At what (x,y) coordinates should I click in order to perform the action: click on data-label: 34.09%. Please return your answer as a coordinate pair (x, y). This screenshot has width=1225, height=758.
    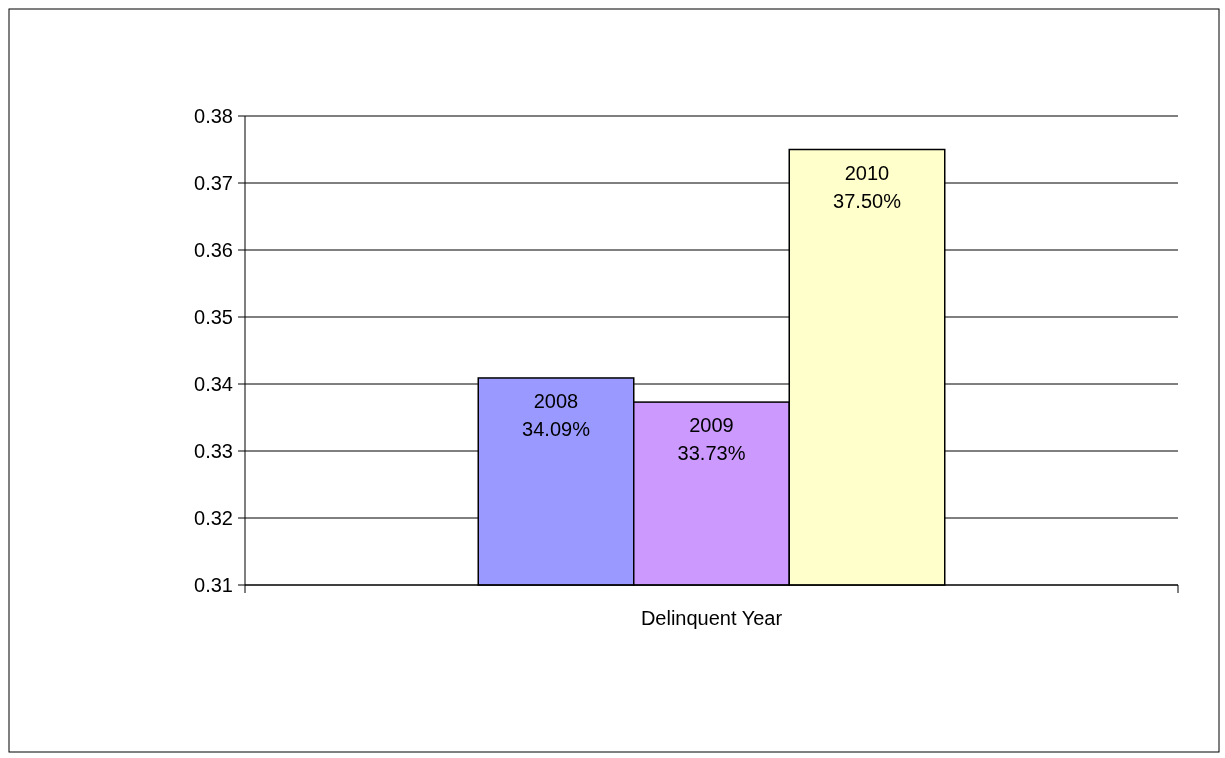
    Looking at the image, I should click on (556, 428).